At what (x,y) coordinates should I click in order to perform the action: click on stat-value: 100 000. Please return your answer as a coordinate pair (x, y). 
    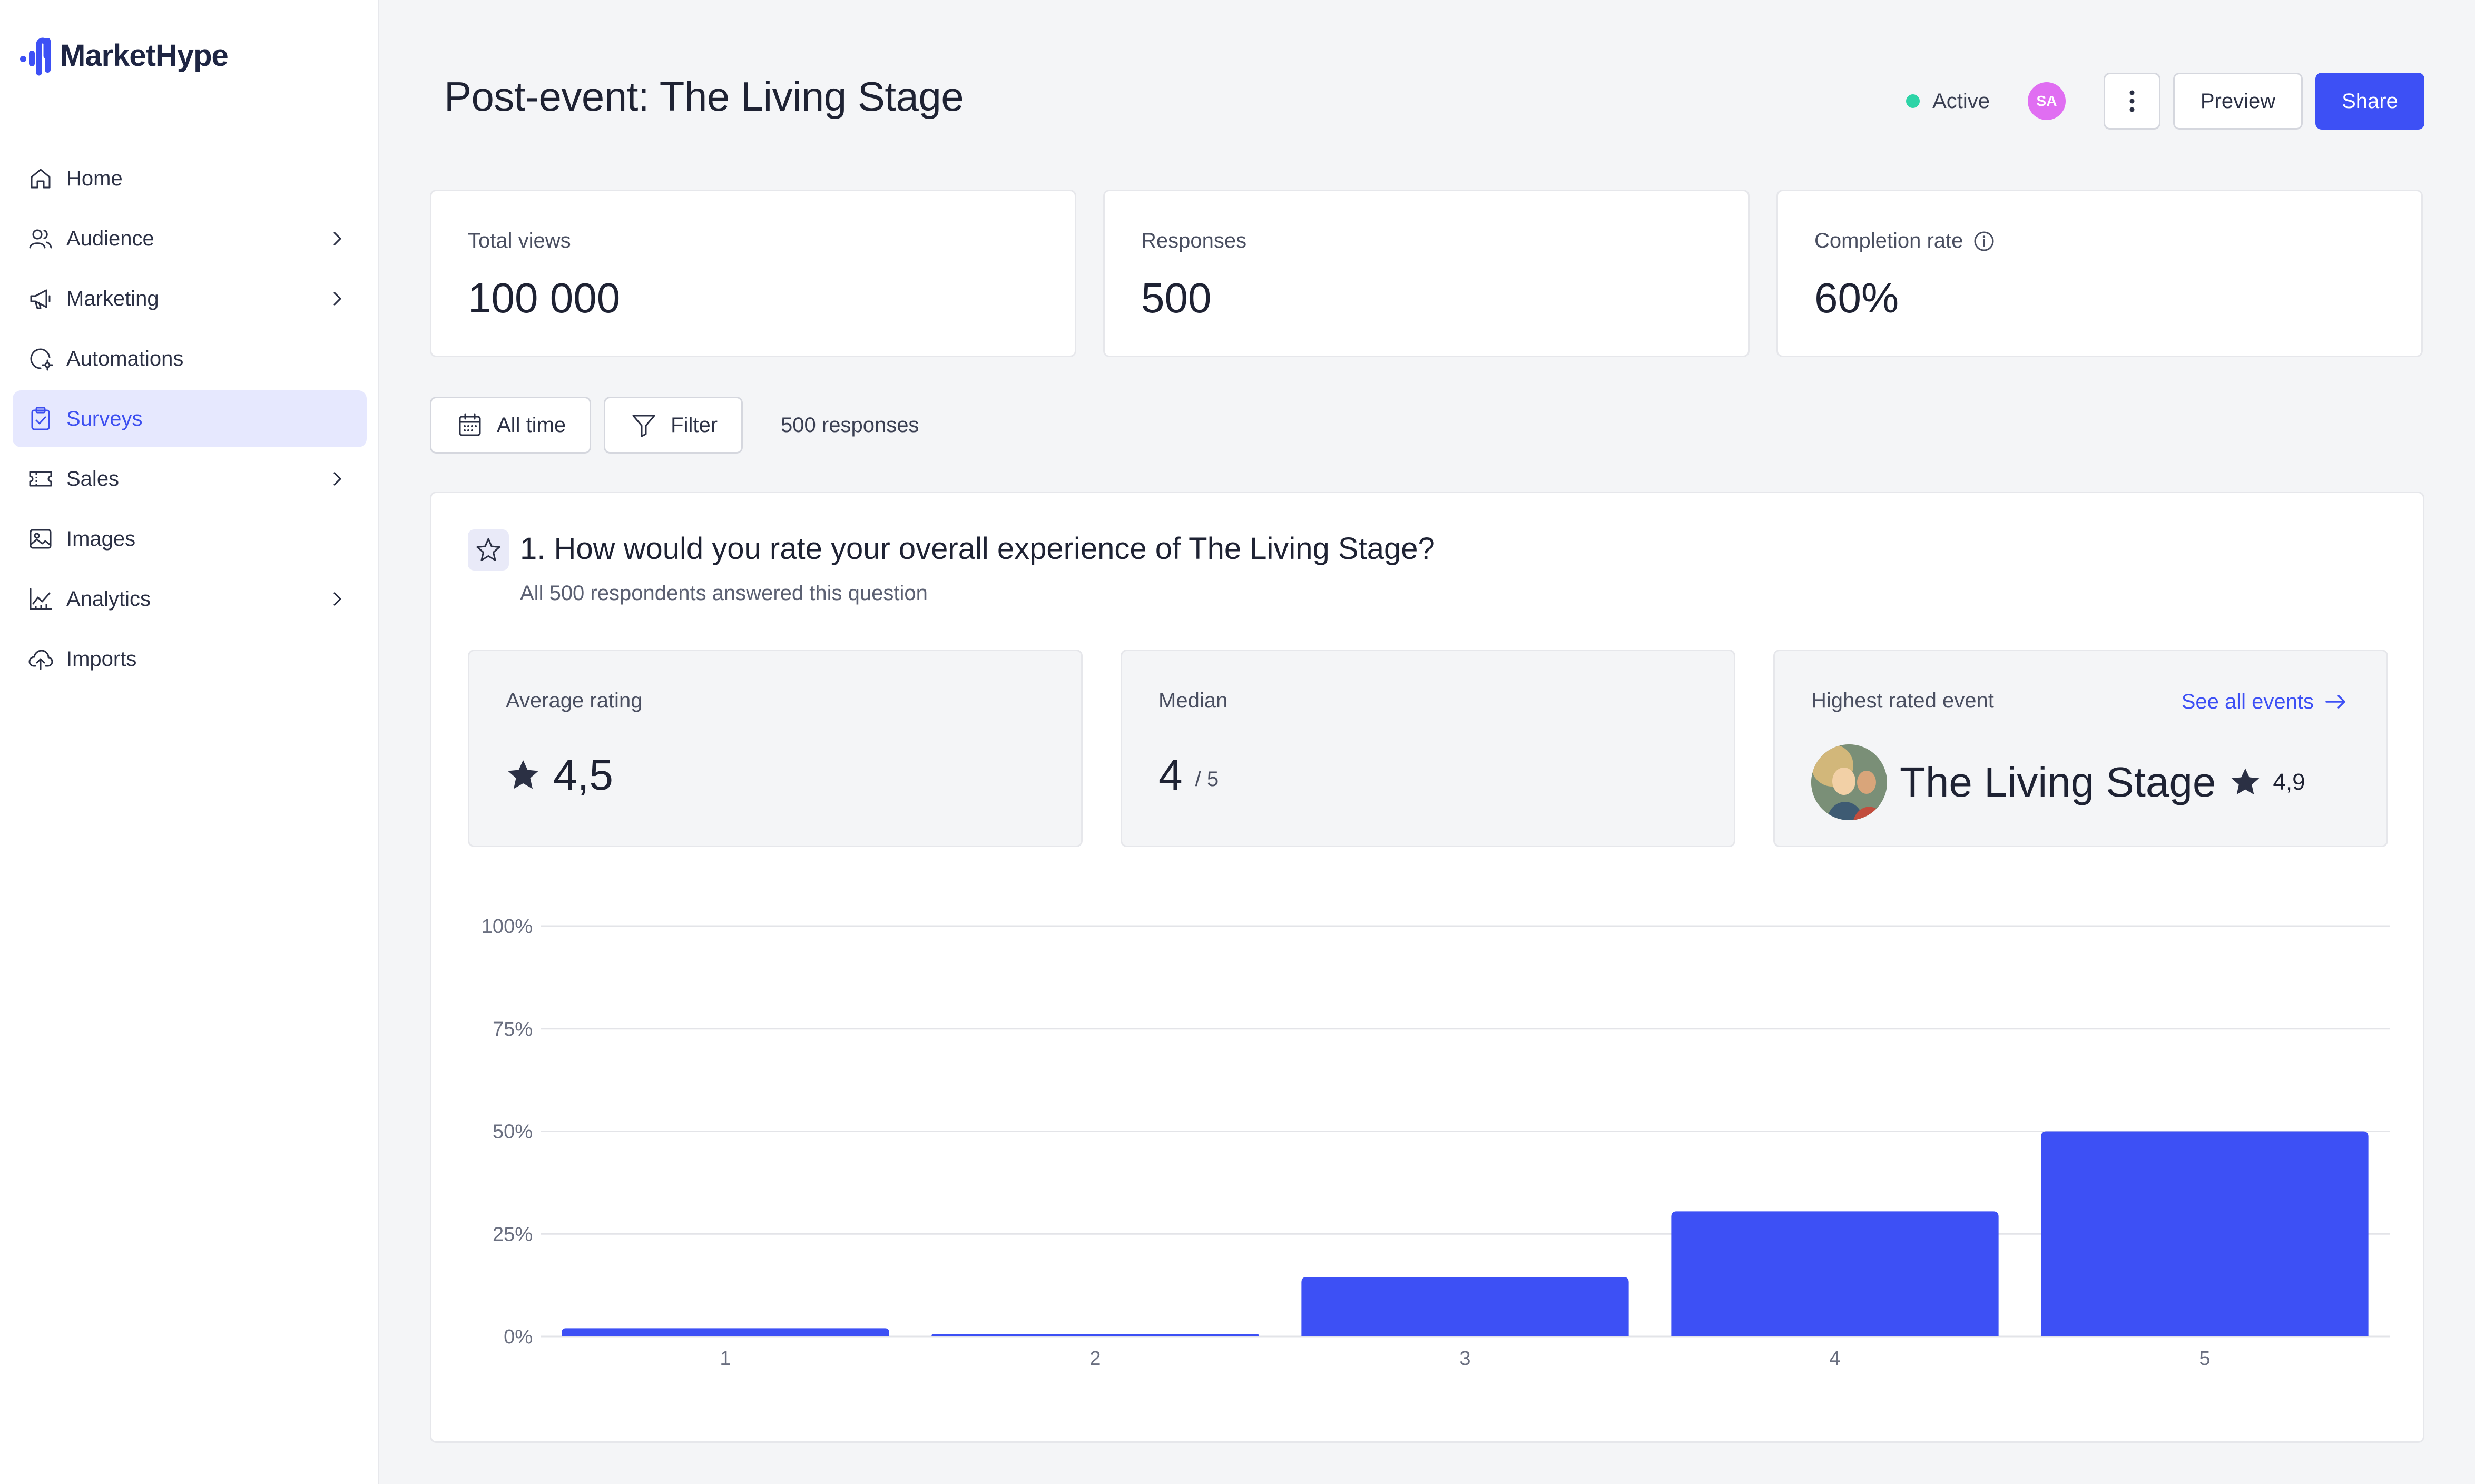
    Looking at the image, I should click on (544, 297).